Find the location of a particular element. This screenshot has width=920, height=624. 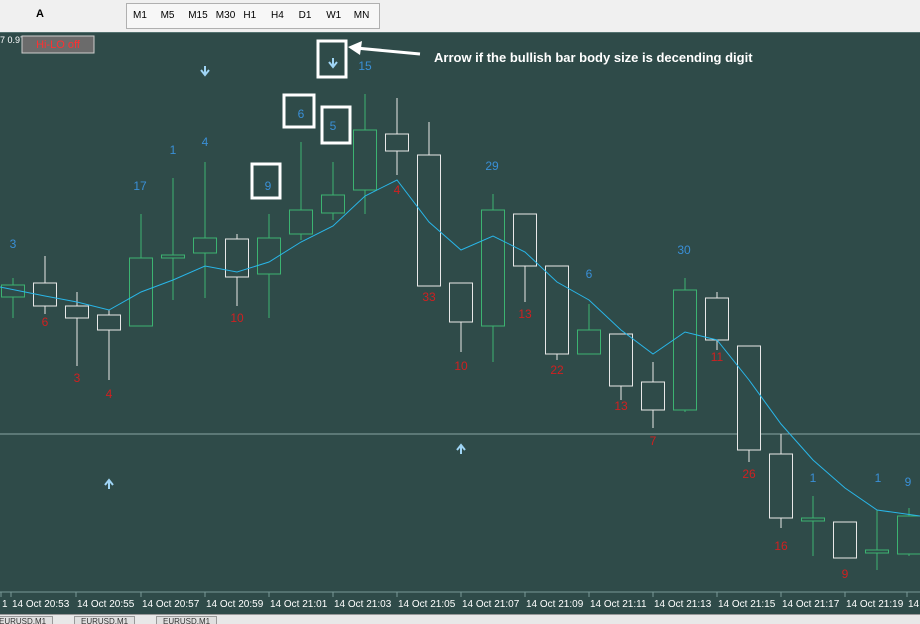

timeframe-bar: M1 M5 M15 M30 H1 H4 D1 W1 MN is located at coordinates (253, 16).